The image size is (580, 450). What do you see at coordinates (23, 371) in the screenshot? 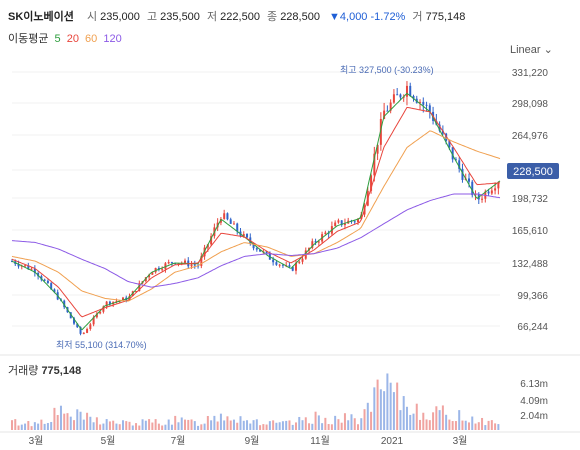
I see `volume-panel-label: 거래량` at bounding box center [23, 371].